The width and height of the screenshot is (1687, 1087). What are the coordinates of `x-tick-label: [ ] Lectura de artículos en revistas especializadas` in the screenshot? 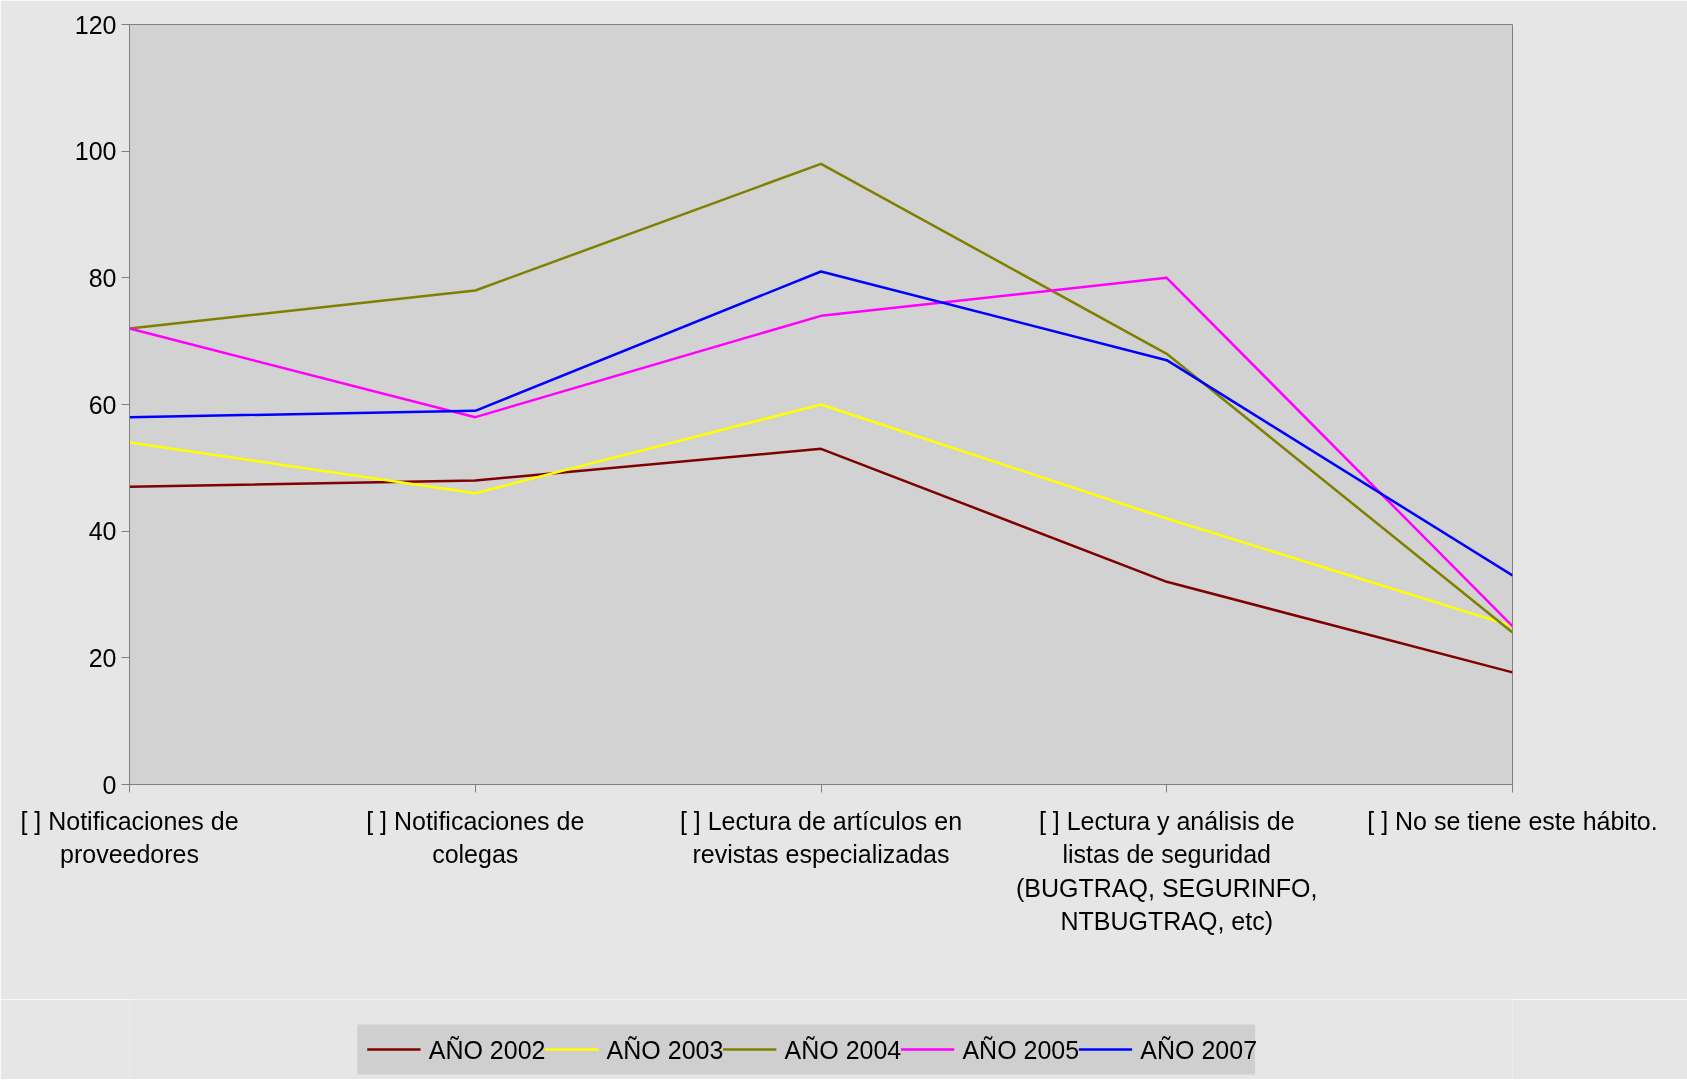 It's located at (821, 837).